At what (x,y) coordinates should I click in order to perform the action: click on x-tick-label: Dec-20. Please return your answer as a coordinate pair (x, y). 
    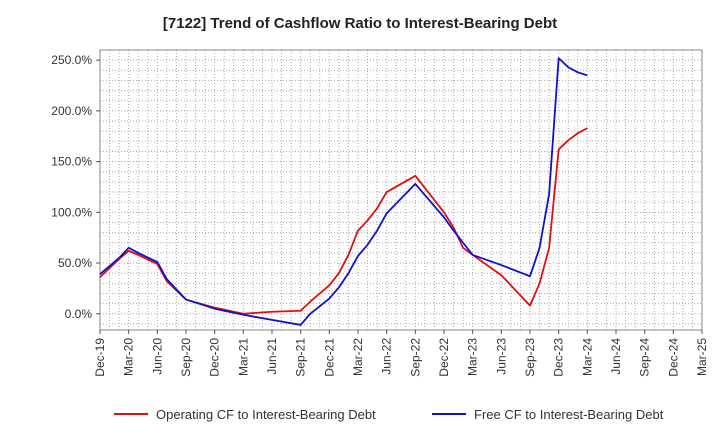
    Looking at the image, I should click on (215, 357).